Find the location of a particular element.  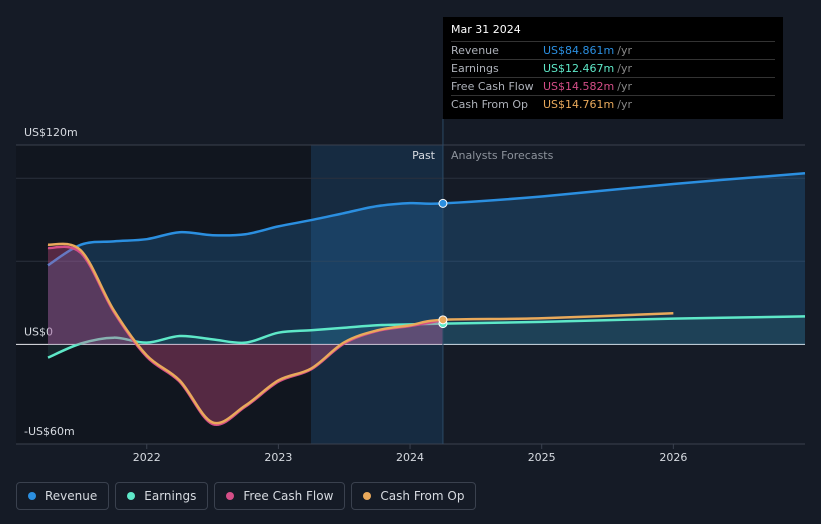

series-line is located at coordinates (426, 337).